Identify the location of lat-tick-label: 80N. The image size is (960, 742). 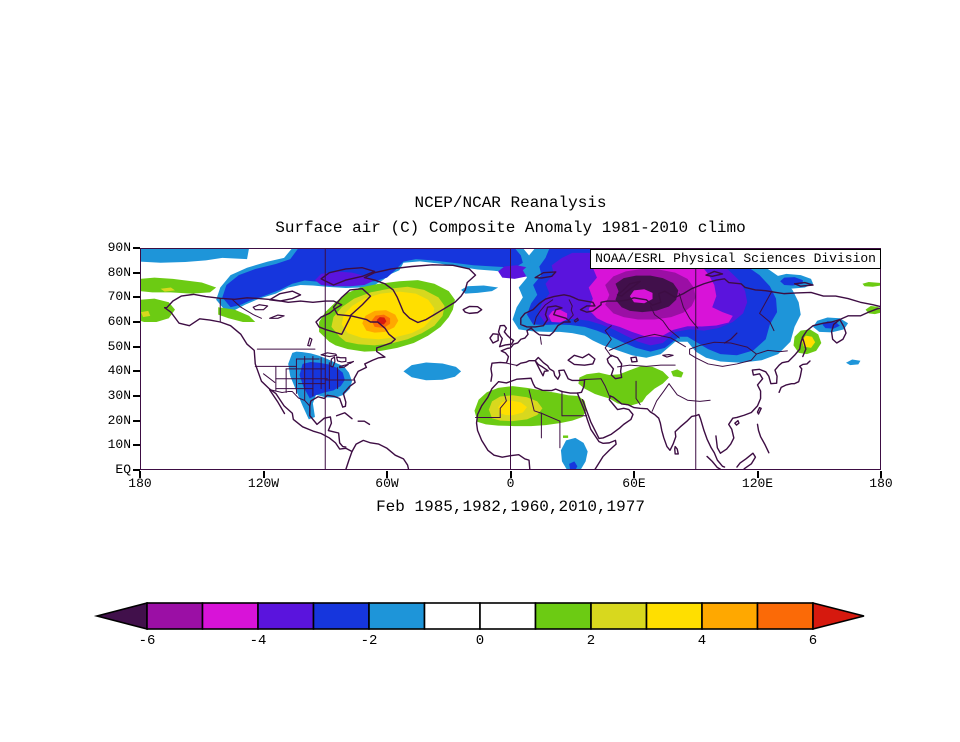
(119, 272).